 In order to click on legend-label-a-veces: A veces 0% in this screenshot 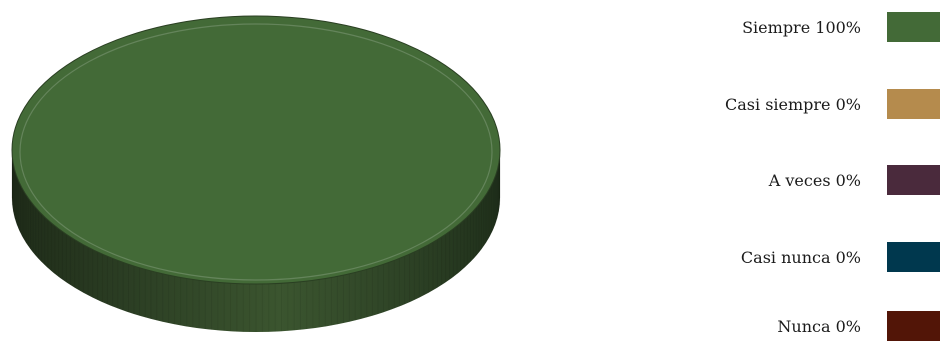, I will do `click(814, 180)`.